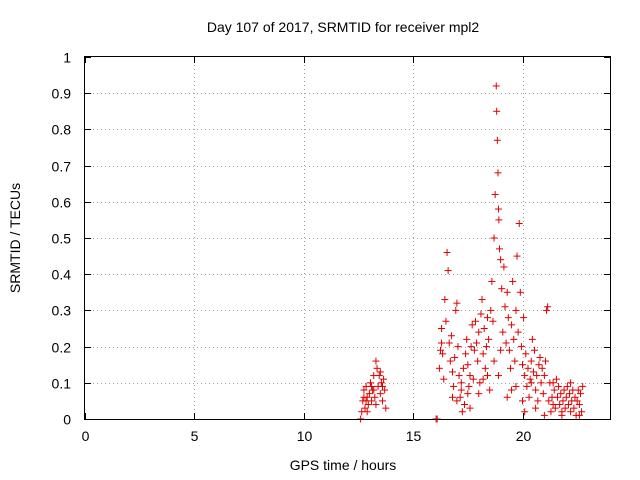  What do you see at coordinates (62, 130) in the screenshot?
I see `y-tick-label: 0.8` at bounding box center [62, 130].